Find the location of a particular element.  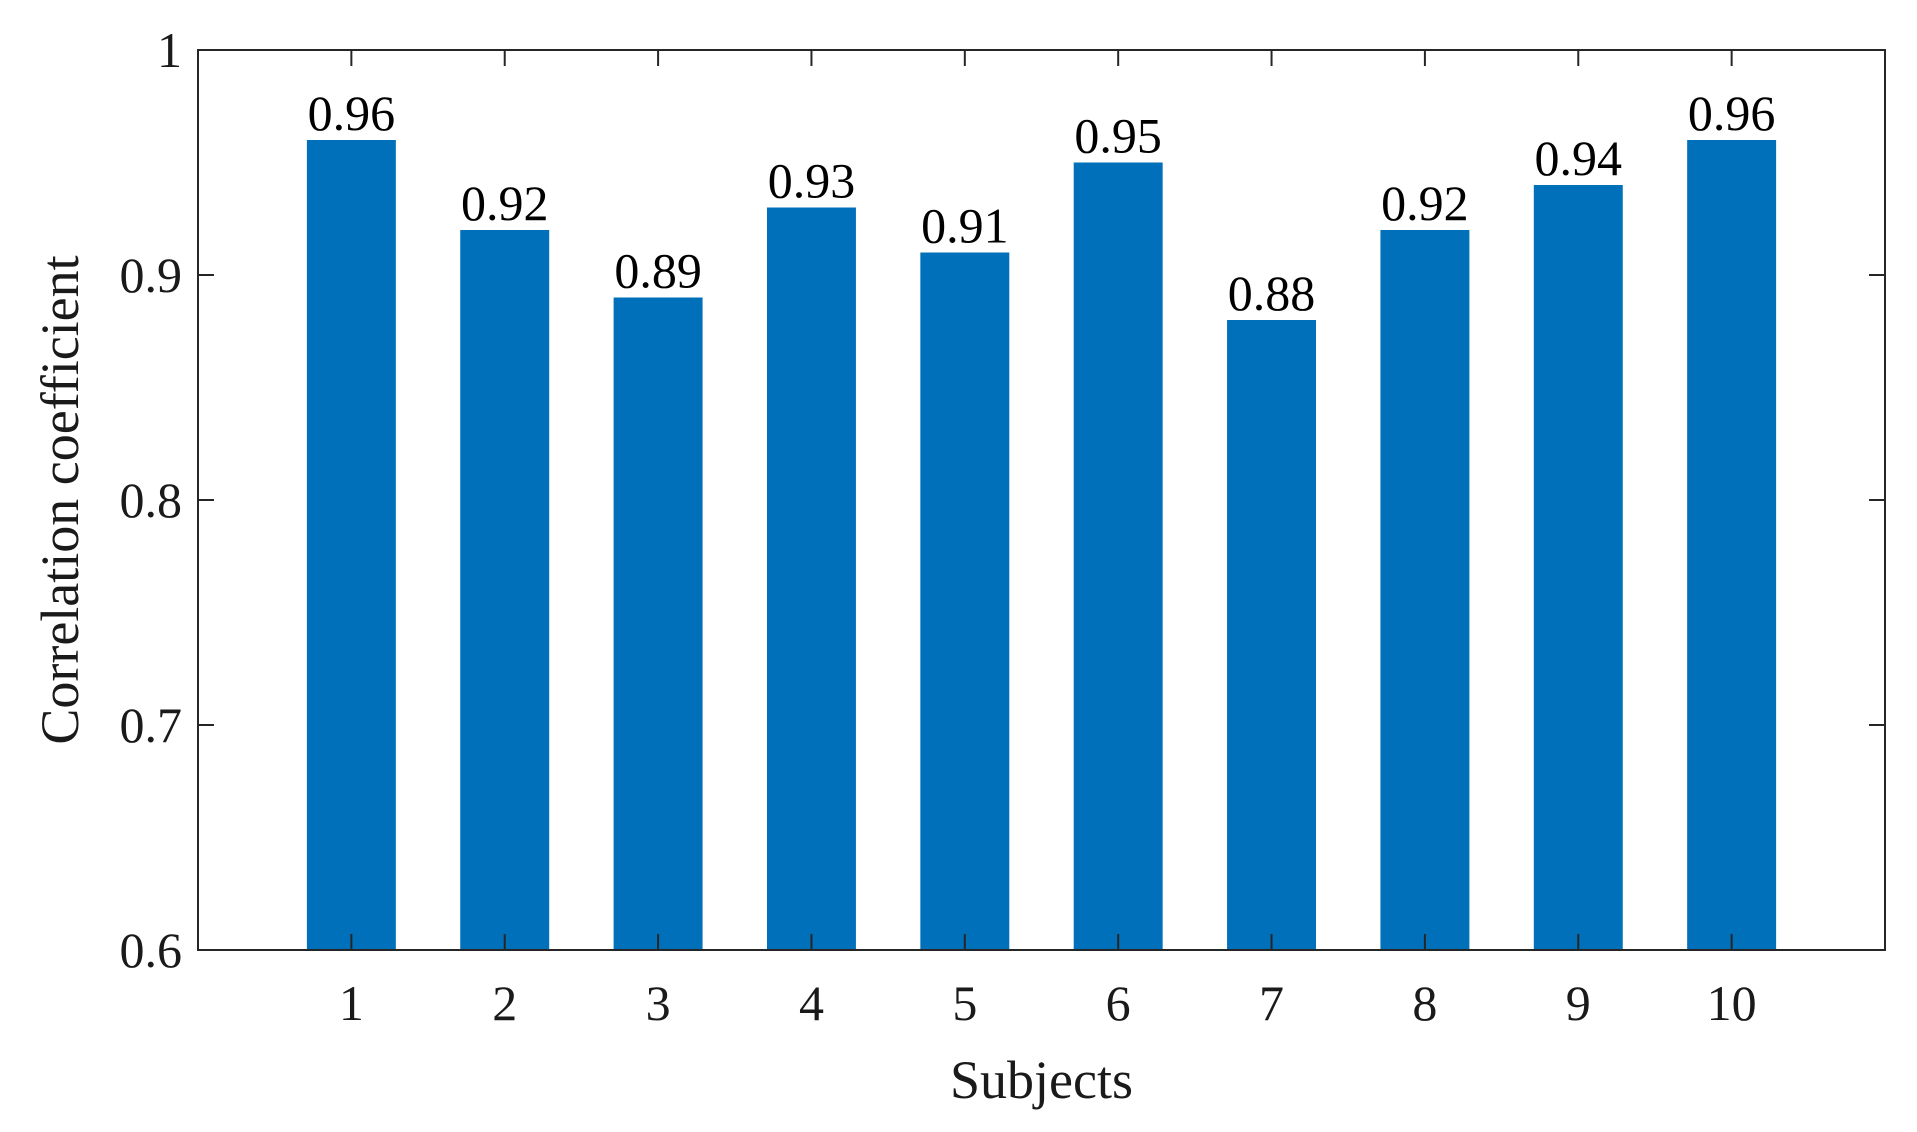

bar-value-label-2: 0.92 is located at coordinates (505, 203).